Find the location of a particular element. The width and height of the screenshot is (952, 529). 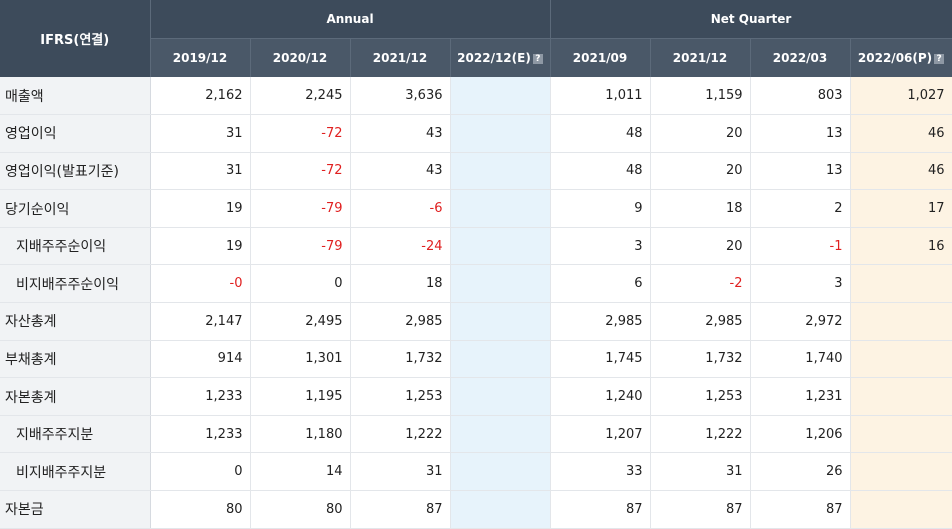

row-label: 자본총계 is located at coordinates (75, 396).